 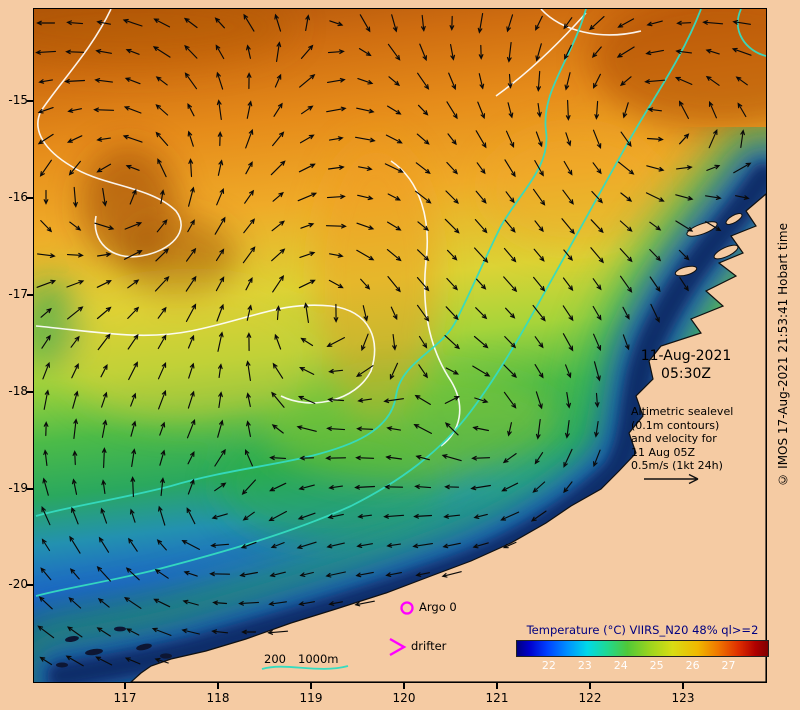 What do you see at coordinates (398, 647) in the screenshot?
I see `drifter-marker-icon` at bounding box center [398, 647].